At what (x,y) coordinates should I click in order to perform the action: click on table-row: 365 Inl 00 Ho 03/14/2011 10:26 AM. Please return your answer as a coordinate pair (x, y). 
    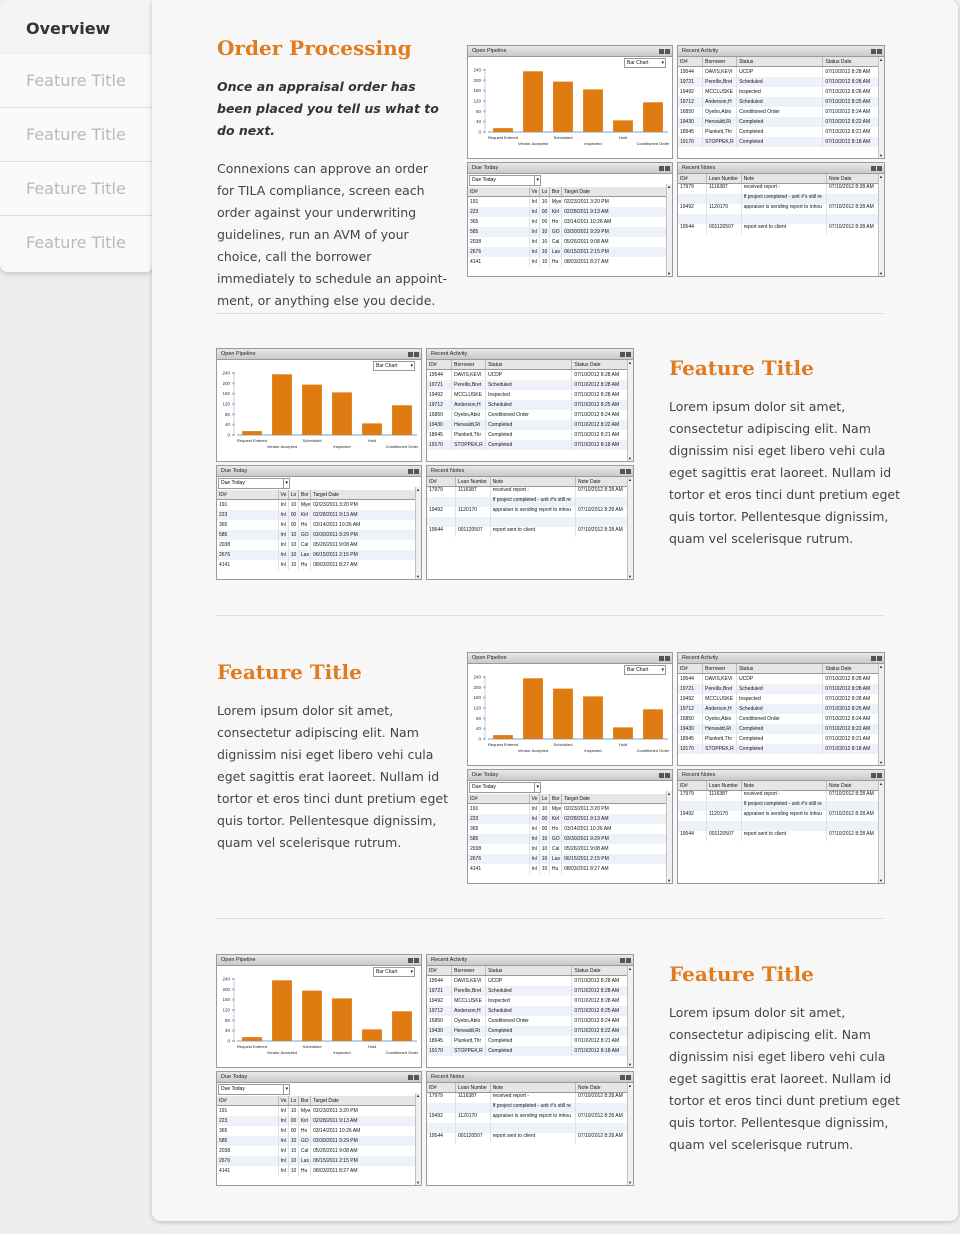
    Looking at the image, I should click on (570, 829).